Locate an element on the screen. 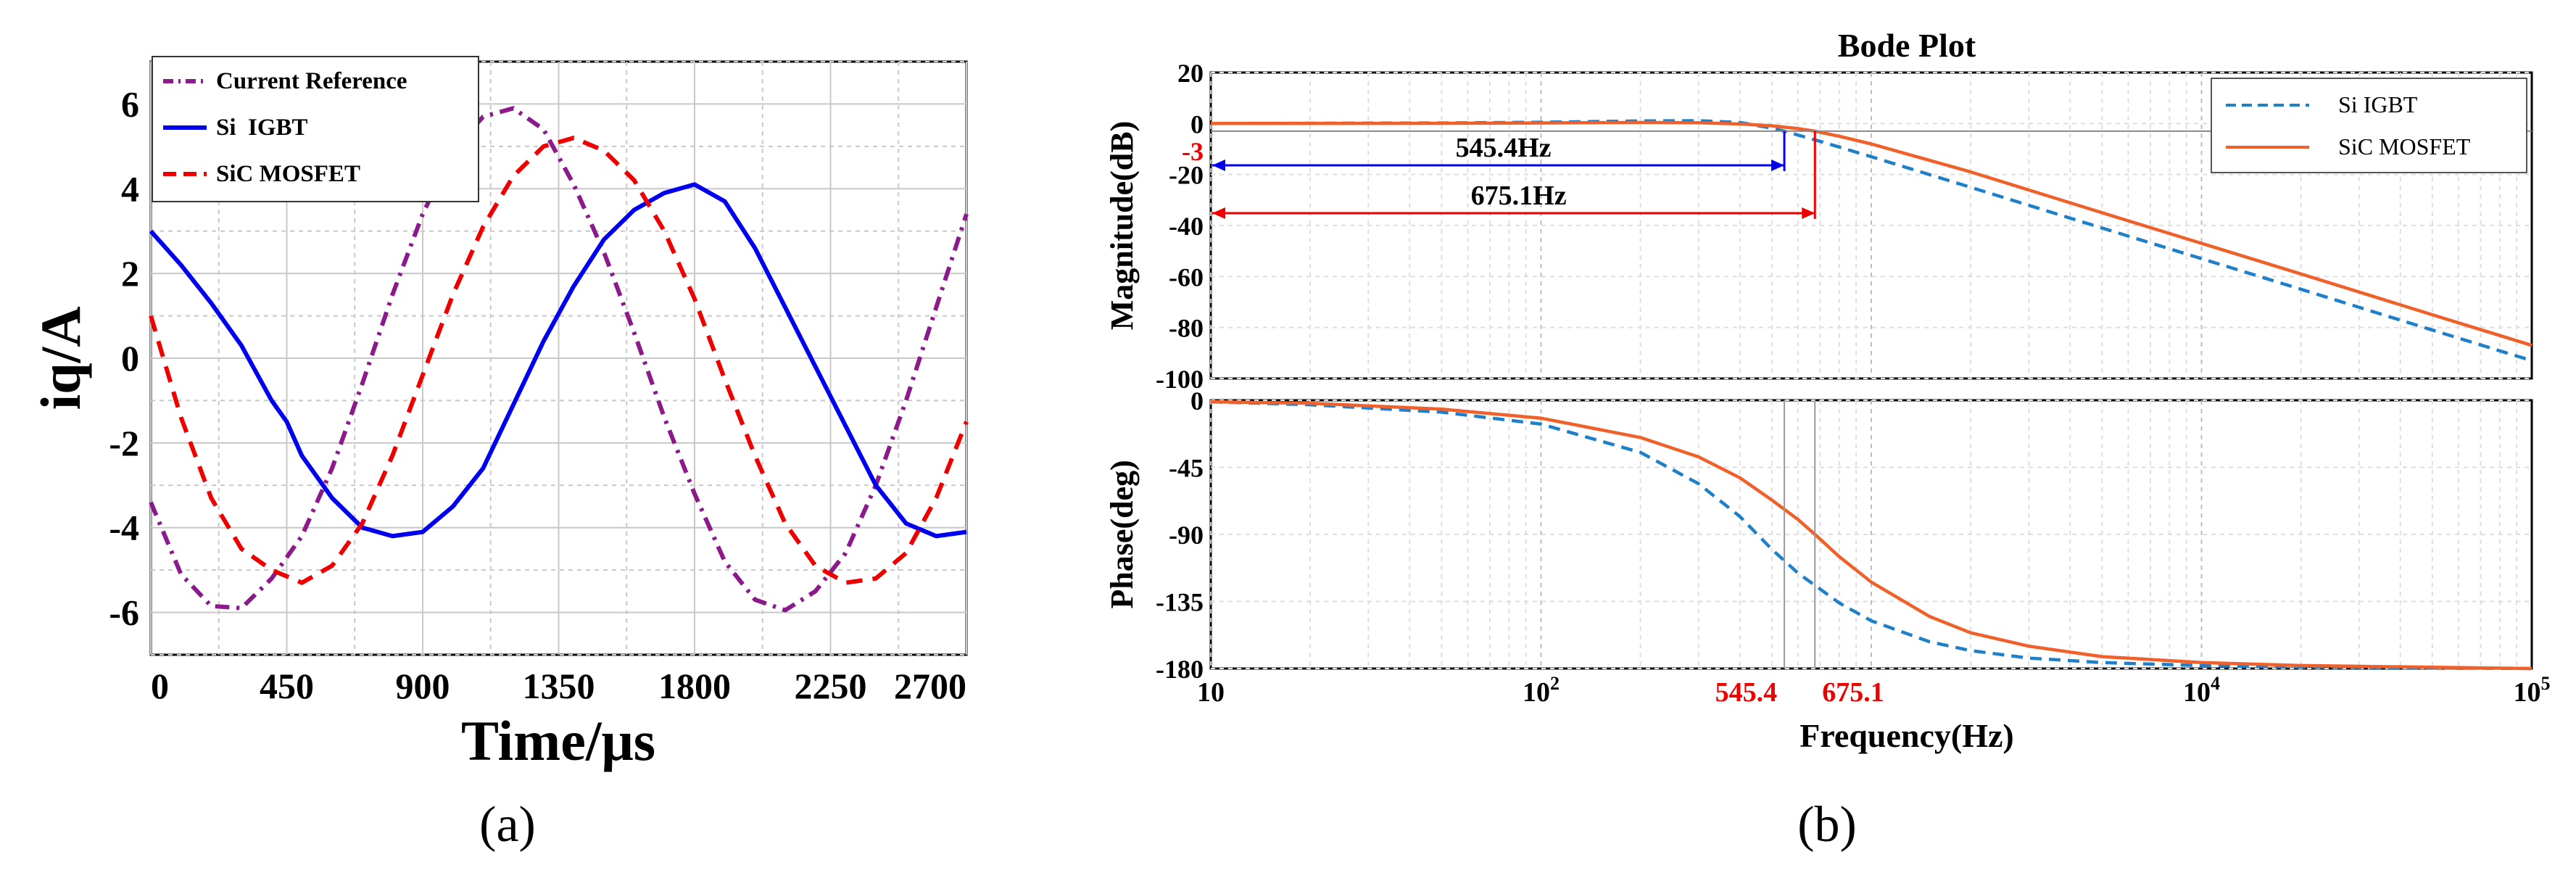 The height and width of the screenshot is (873, 2576). panel-a-y-axis-label: iq/A is located at coordinates (61, 358).